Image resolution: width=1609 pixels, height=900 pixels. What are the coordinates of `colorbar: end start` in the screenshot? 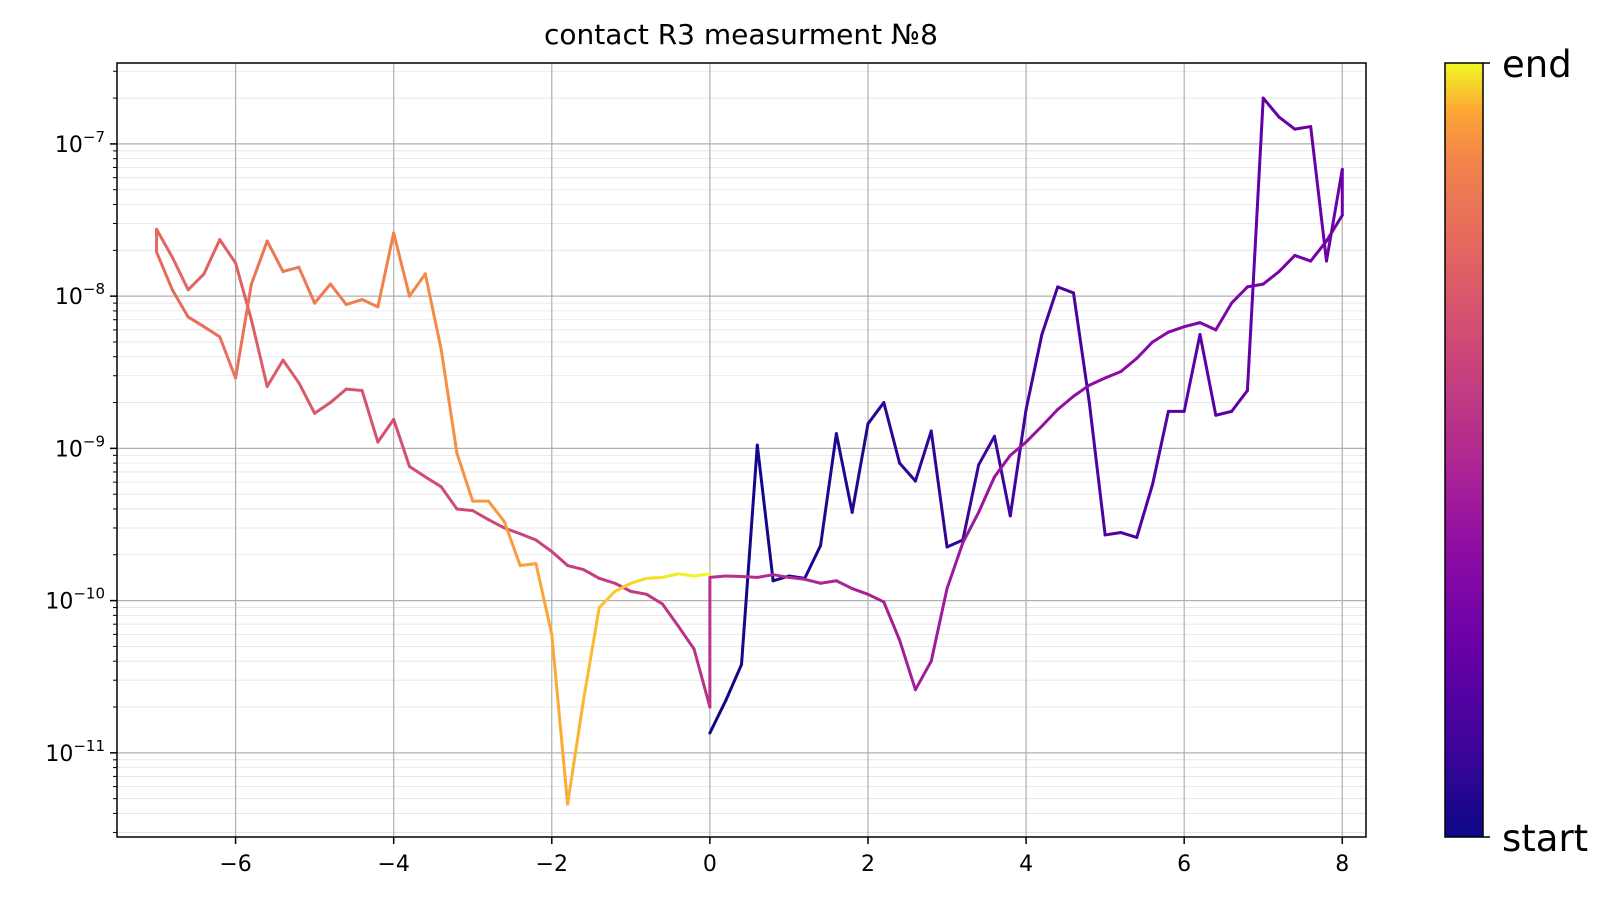 It's located at (1516, 451).